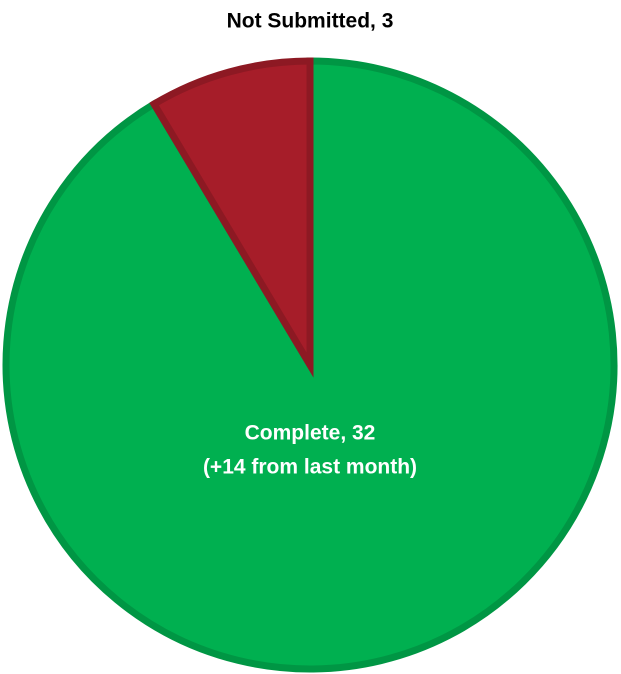 Image resolution: width=621 pixels, height=674 pixels. I want to click on pie-slice, so click(231, 217).